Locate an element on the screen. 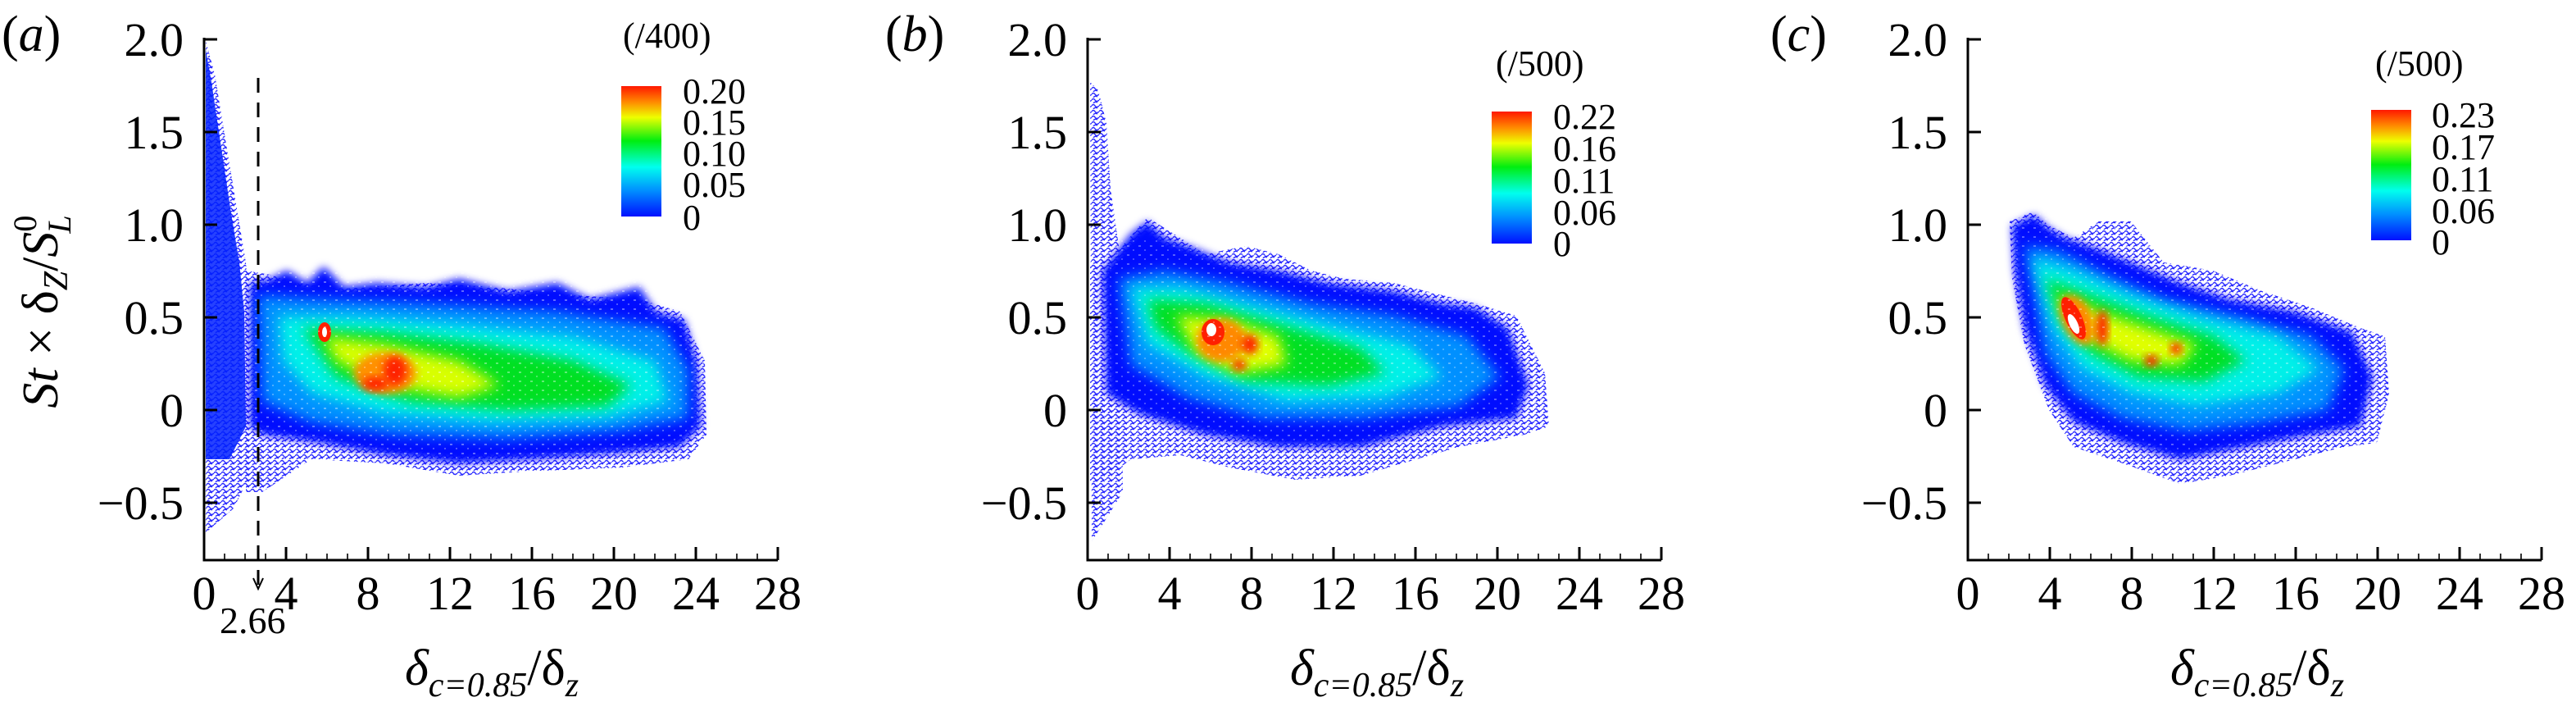 The image size is (2576, 702). panel-tag-c: (c) is located at coordinates (1798, 34).